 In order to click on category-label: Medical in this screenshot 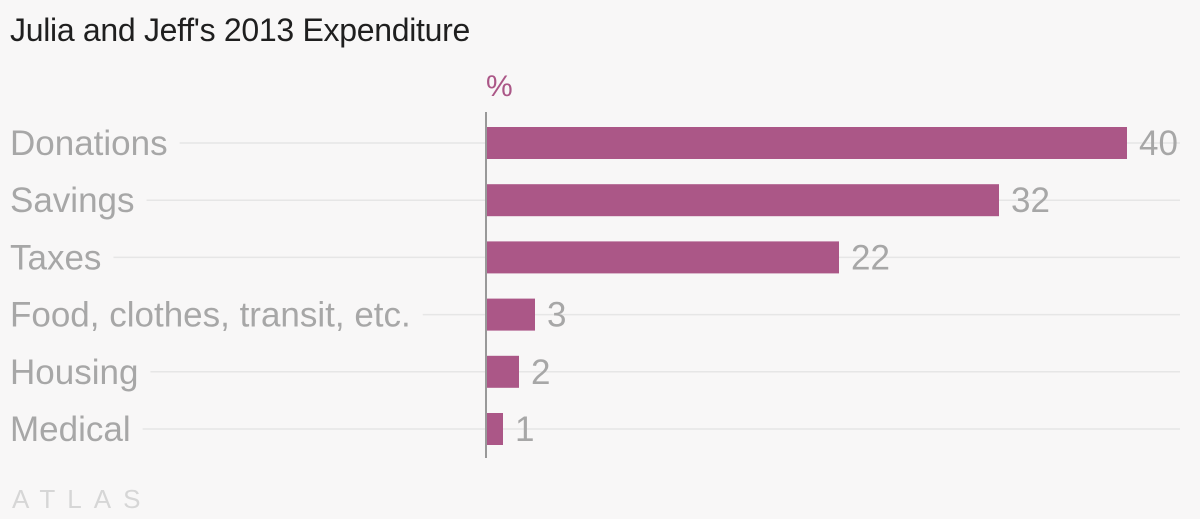, I will do `click(70, 429)`.